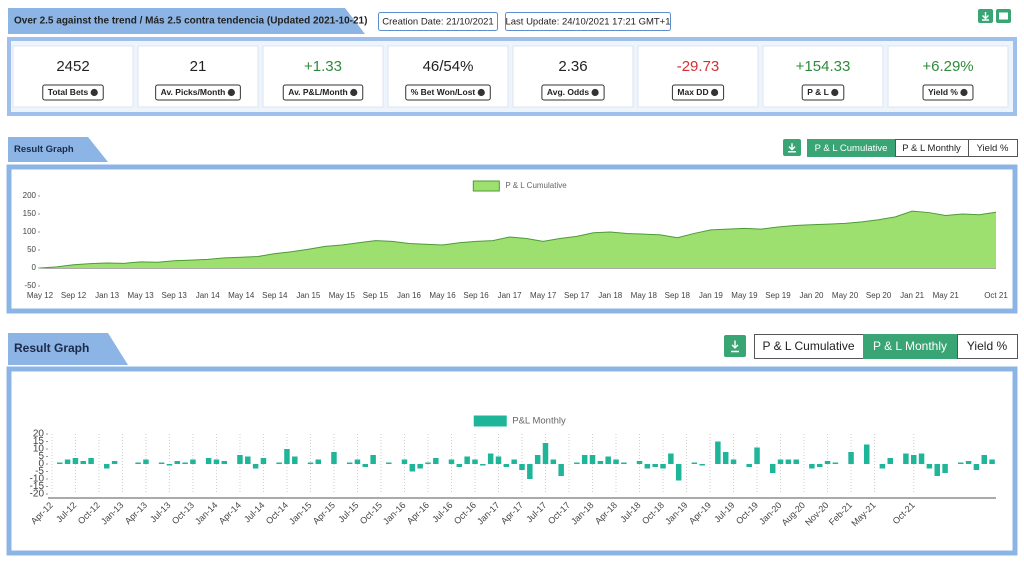 Image resolution: width=1024 pixels, height=563 pixels. Describe the element at coordinates (30, 231) in the screenshot. I see `y-tick-label: 100` at that location.